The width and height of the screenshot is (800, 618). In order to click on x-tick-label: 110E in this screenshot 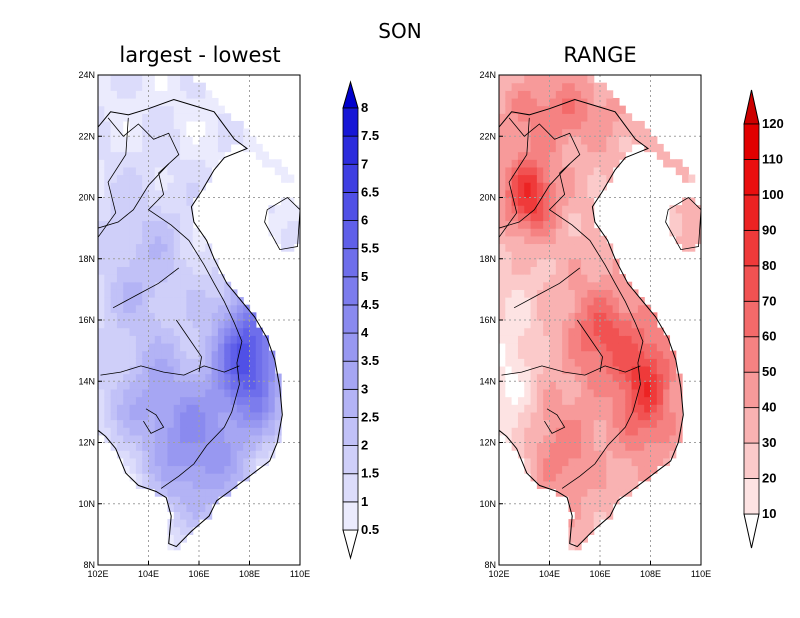, I will do `click(701, 574)`.